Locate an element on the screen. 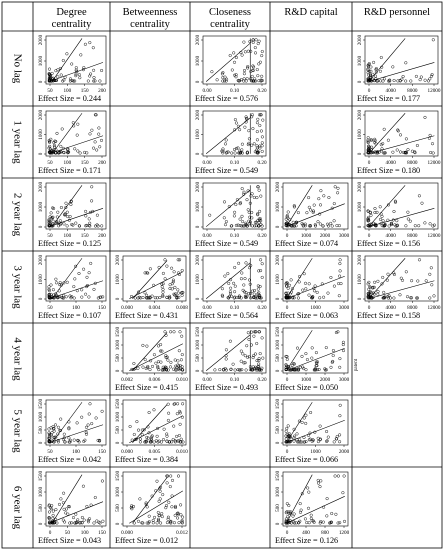 This screenshot has height=550, width=444. plot-frame is located at coordinates (401, 60).